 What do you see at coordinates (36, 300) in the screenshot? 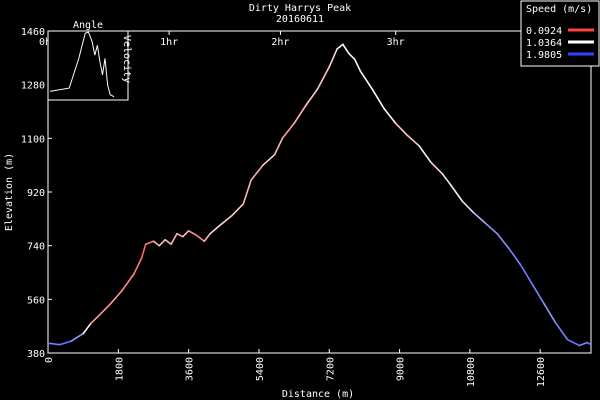
I see `y-tick-label: 560` at bounding box center [36, 300].